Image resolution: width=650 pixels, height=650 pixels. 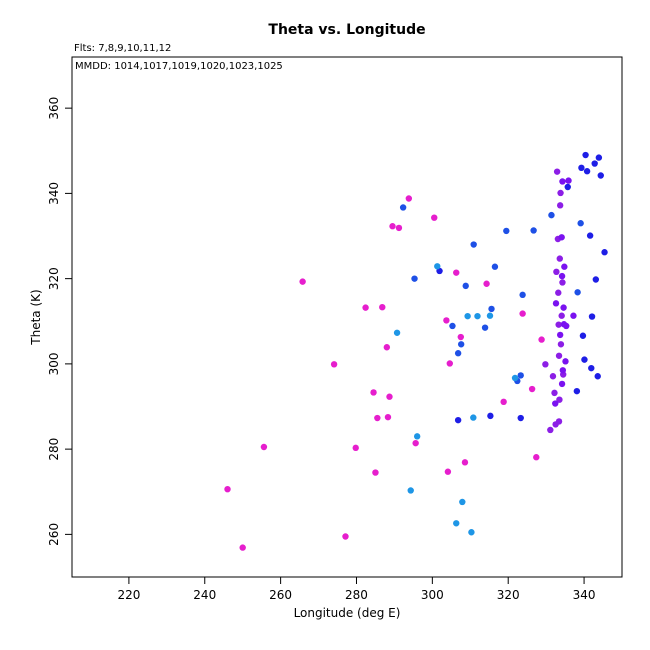 I want to click on dates-annotation: MMDD: 1014,1017,1019,1020,1023,1025, so click(x=179, y=66).